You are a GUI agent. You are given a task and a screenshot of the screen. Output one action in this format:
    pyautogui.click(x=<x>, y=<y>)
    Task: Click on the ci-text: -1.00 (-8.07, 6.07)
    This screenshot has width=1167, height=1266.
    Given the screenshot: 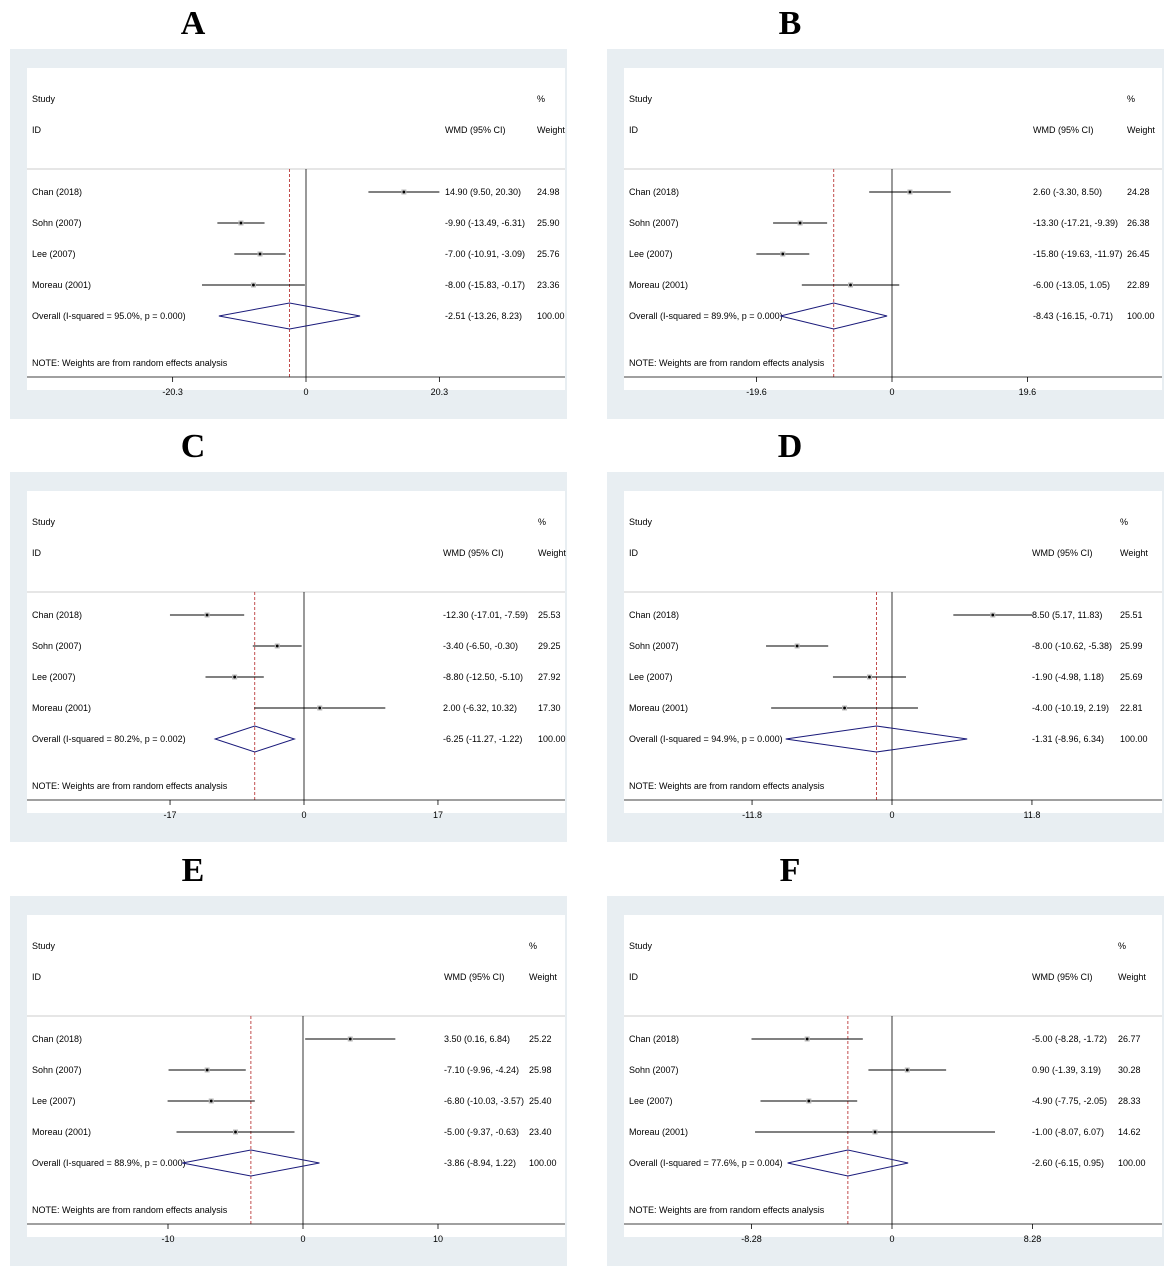 What is the action you would take?
    pyautogui.click(x=1068, y=1132)
    